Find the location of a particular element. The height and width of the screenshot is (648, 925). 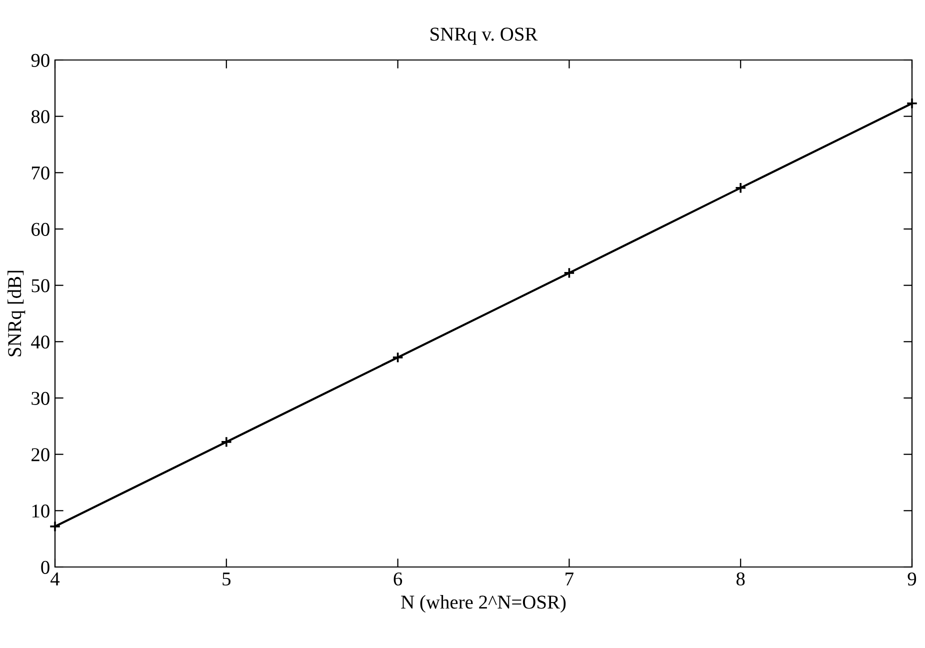

x-tick-label: 8 is located at coordinates (740, 579).